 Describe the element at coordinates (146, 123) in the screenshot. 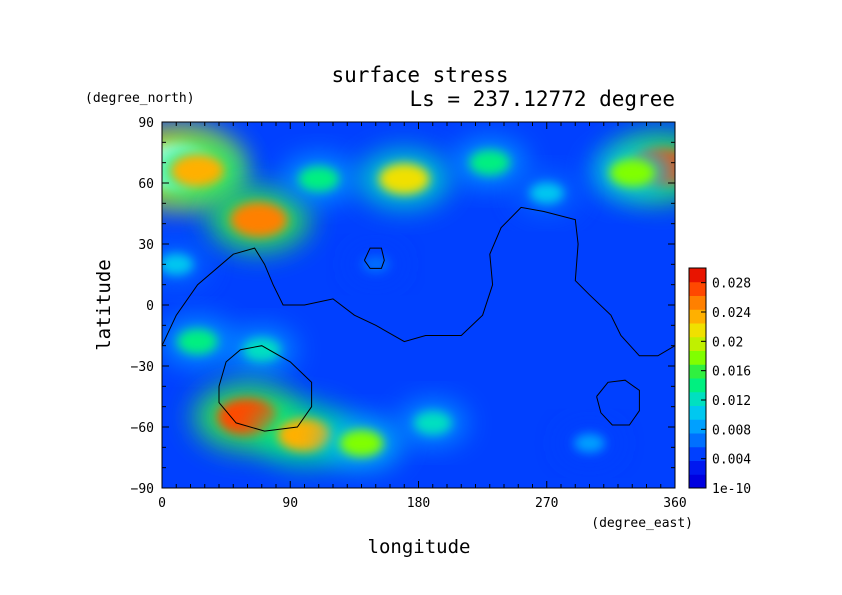

I see `y-tick-label: 90` at that location.